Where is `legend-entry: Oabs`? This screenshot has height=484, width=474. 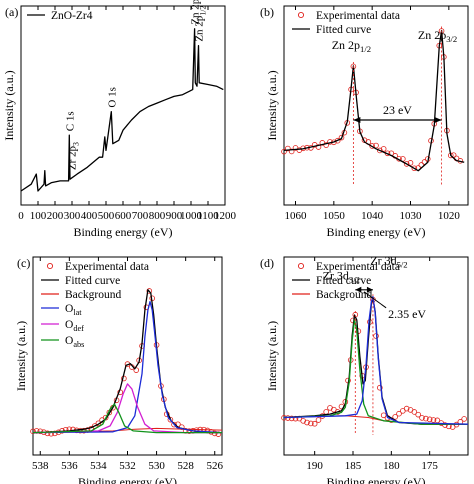 legend-entry: Oabs is located at coordinates (74, 342).